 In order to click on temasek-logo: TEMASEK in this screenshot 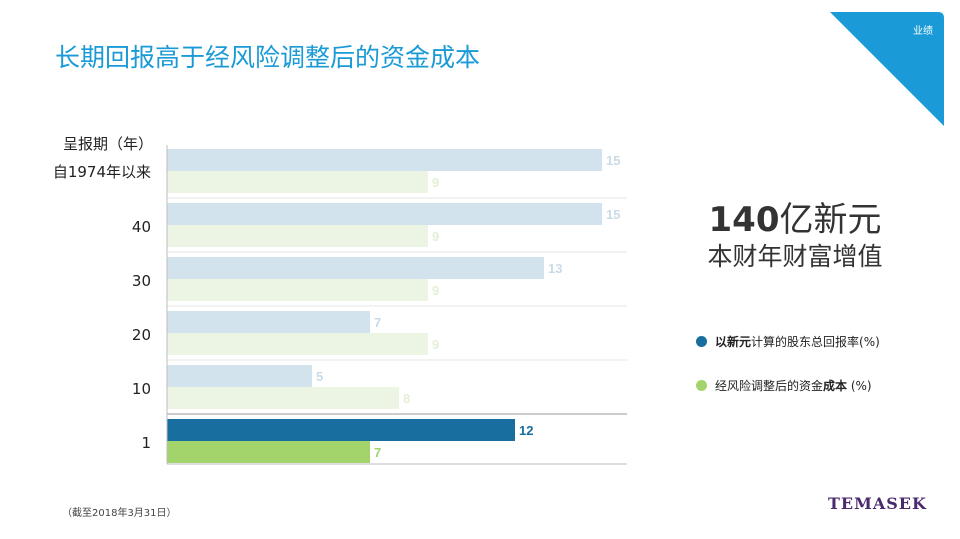, I will do `click(877, 503)`.